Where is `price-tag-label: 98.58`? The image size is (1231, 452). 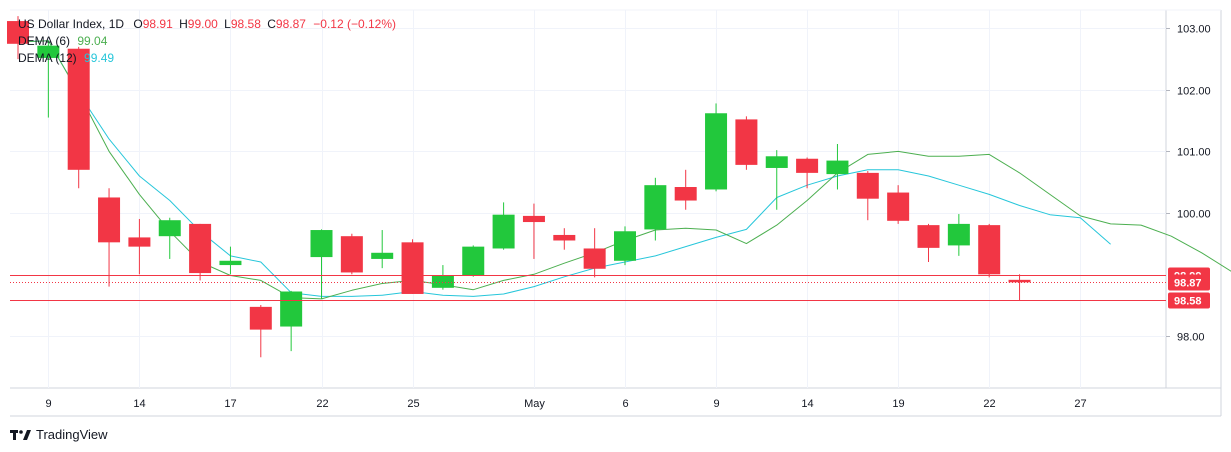 price-tag-label: 98.58 is located at coordinates (1188, 302).